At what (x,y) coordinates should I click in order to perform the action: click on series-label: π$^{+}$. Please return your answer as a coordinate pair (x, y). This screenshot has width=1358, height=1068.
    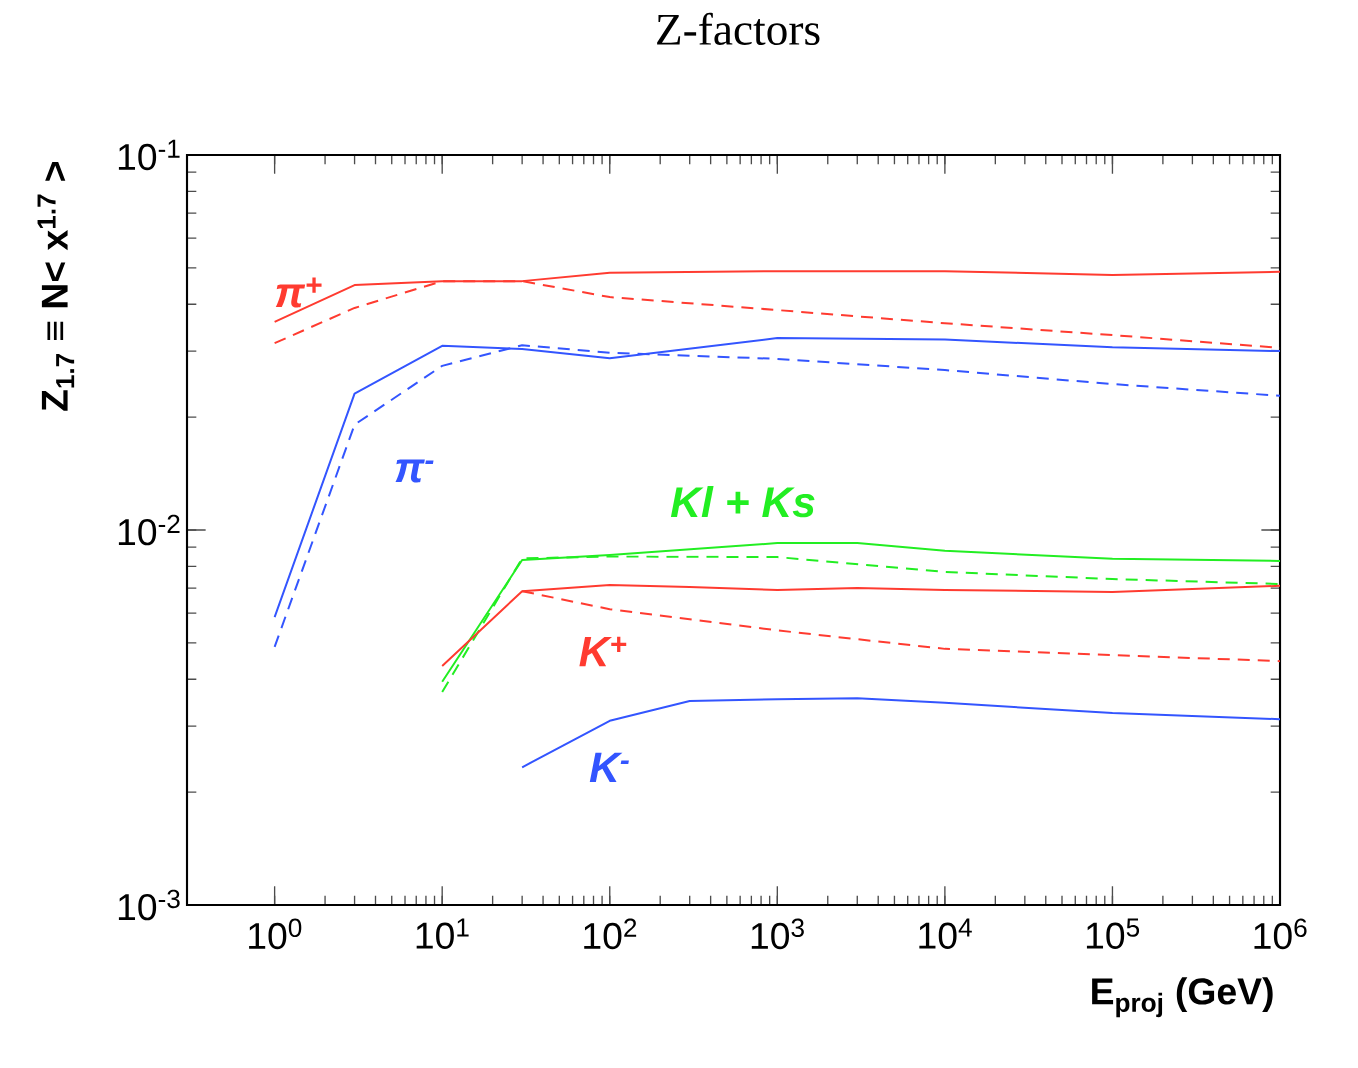
    Looking at the image, I should click on (298, 292).